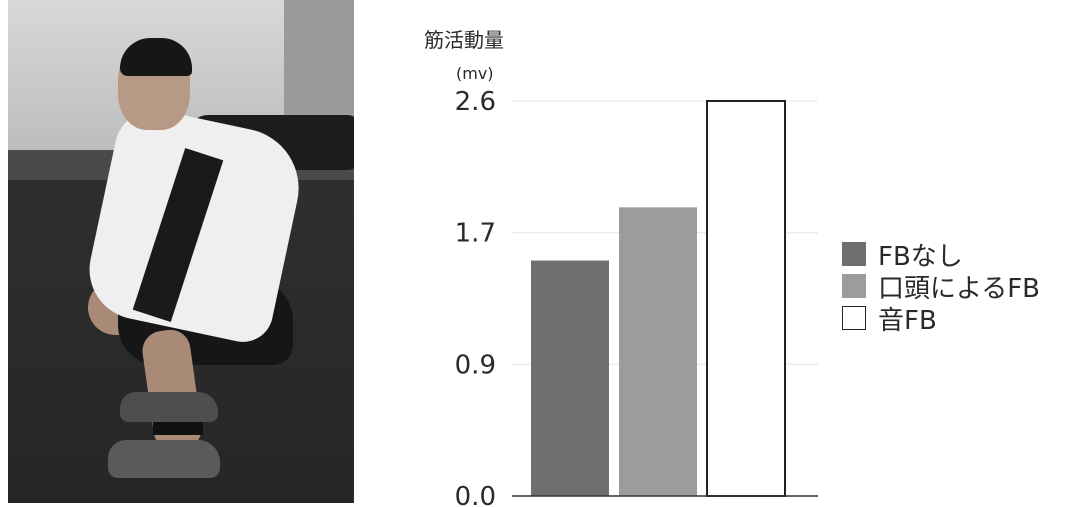 This screenshot has width=1088, height=507. Describe the element at coordinates (475, 234) in the screenshot. I see `y-tick-label: 1.7` at that location.